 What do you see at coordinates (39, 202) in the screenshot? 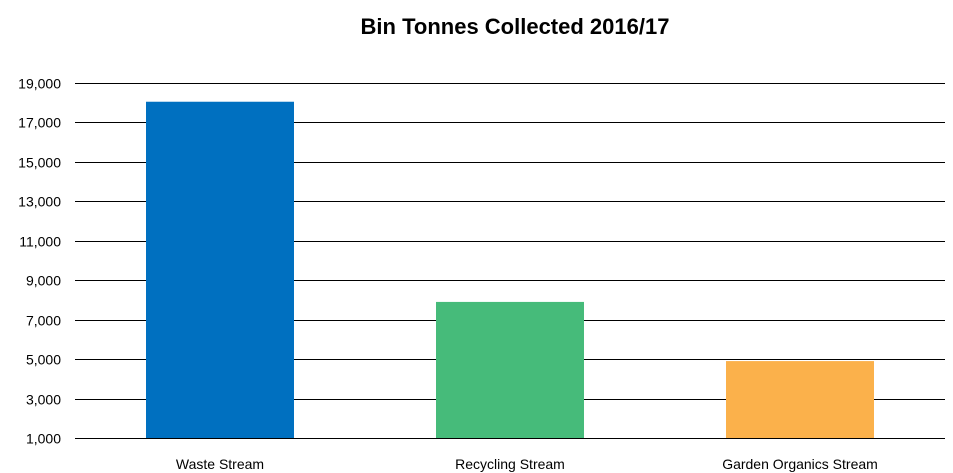
I see `y-tick-label: 13,000` at bounding box center [39, 202].